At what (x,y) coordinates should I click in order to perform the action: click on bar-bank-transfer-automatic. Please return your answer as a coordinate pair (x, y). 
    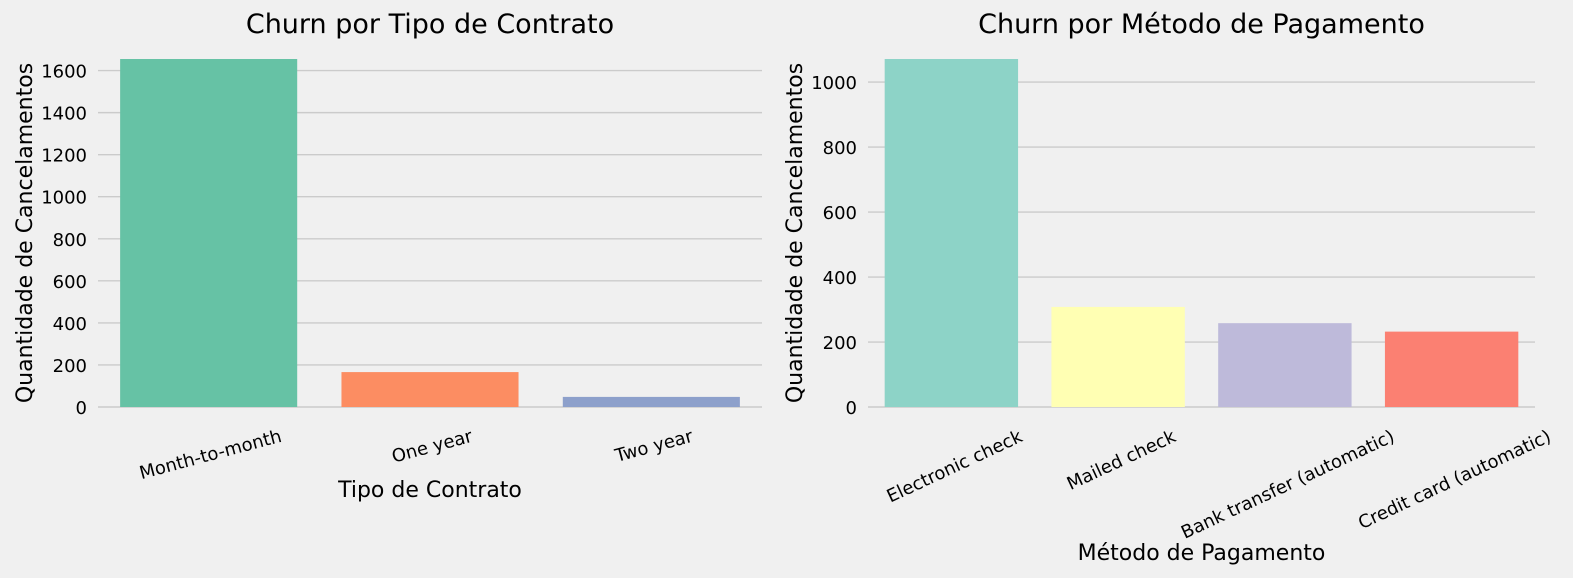
    Looking at the image, I should click on (1285, 365).